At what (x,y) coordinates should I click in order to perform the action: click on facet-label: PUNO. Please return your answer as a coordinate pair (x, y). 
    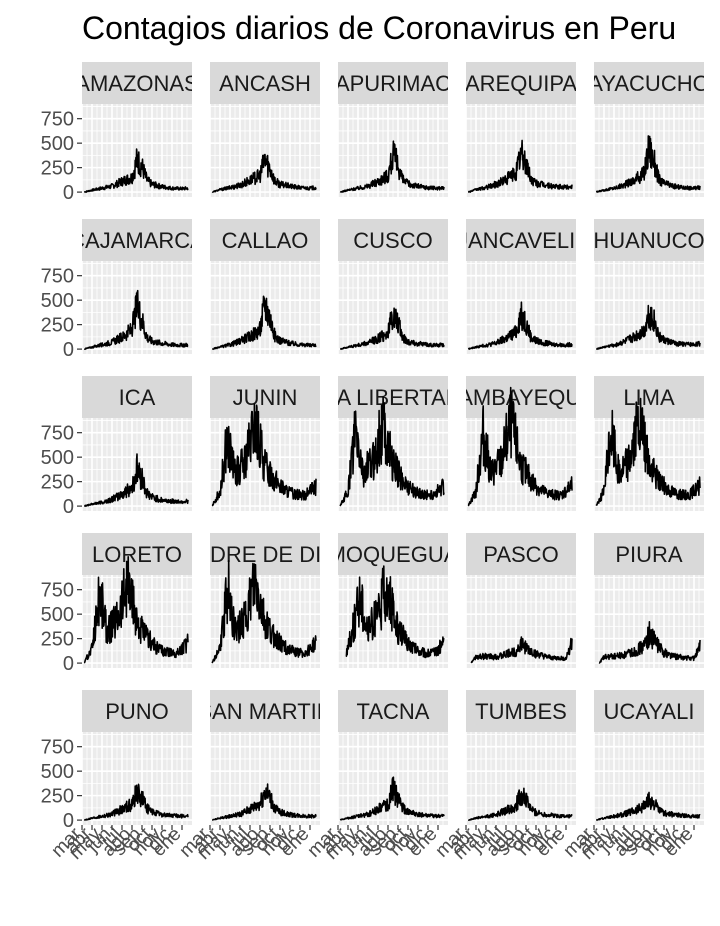
    Looking at the image, I should click on (137, 711).